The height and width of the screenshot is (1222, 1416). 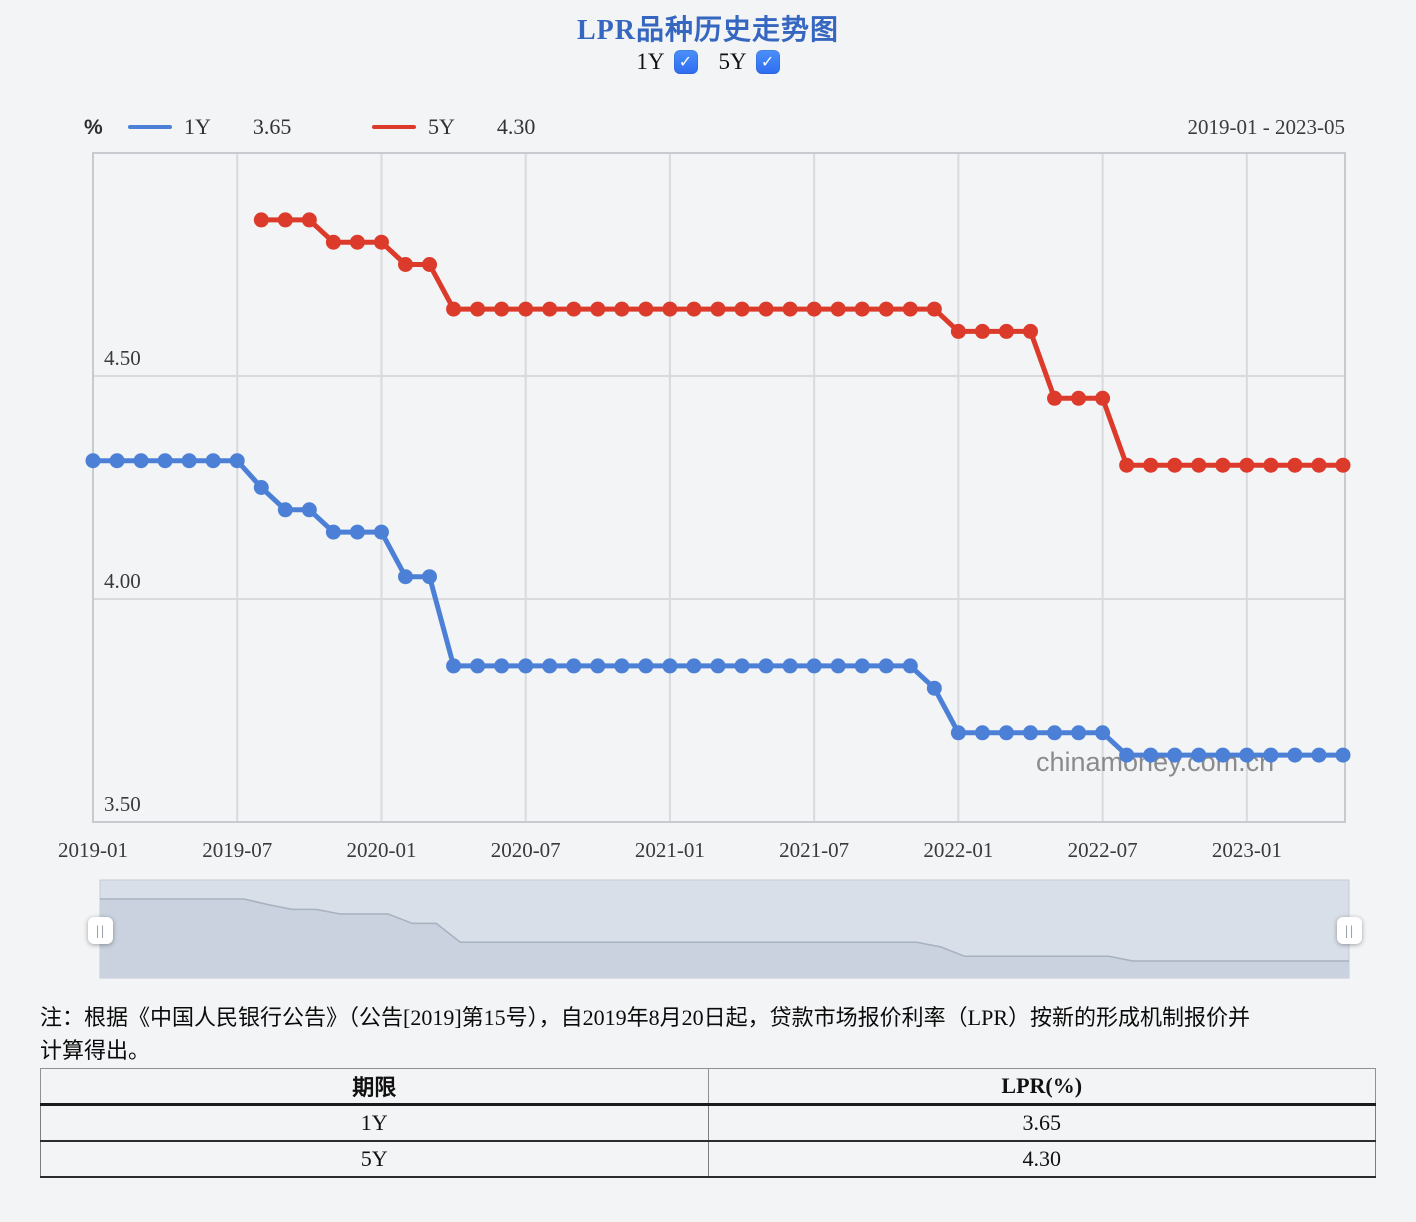 I want to click on svg-text: 4.50, so click(x=122, y=358).